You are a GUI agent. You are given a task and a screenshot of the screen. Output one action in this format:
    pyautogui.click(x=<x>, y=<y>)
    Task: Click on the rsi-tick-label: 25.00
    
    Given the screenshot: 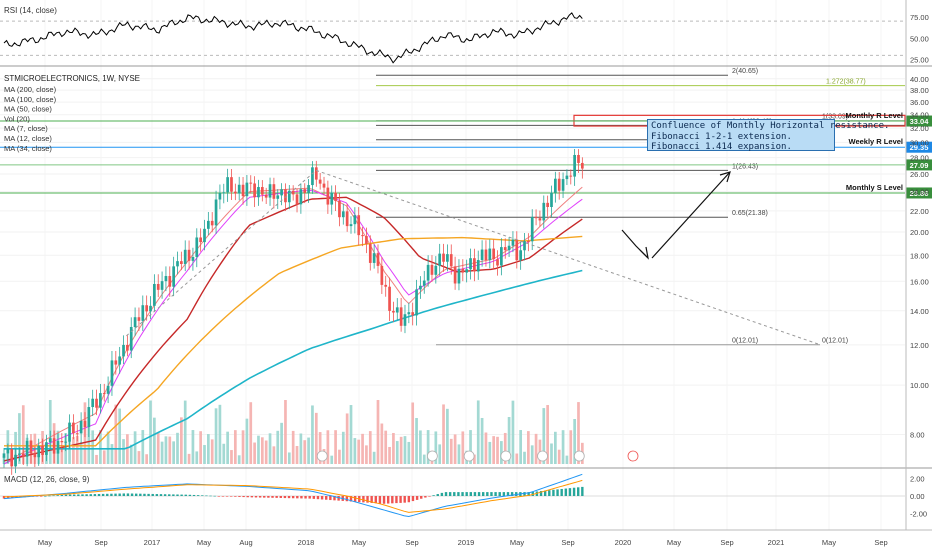 What is the action you would take?
    pyautogui.click(x=919, y=60)
    